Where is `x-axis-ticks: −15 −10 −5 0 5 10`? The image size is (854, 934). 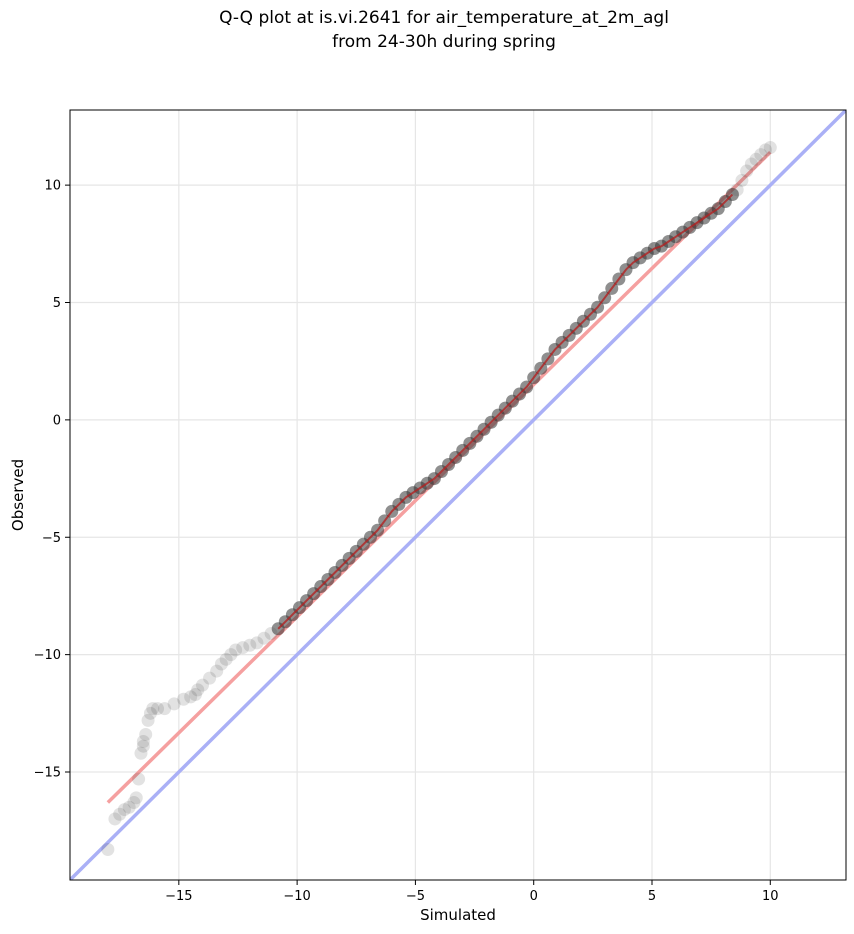
x-axis-ticks: −15 −10 −5 0 5 10 is located at coordinates (472, 892).